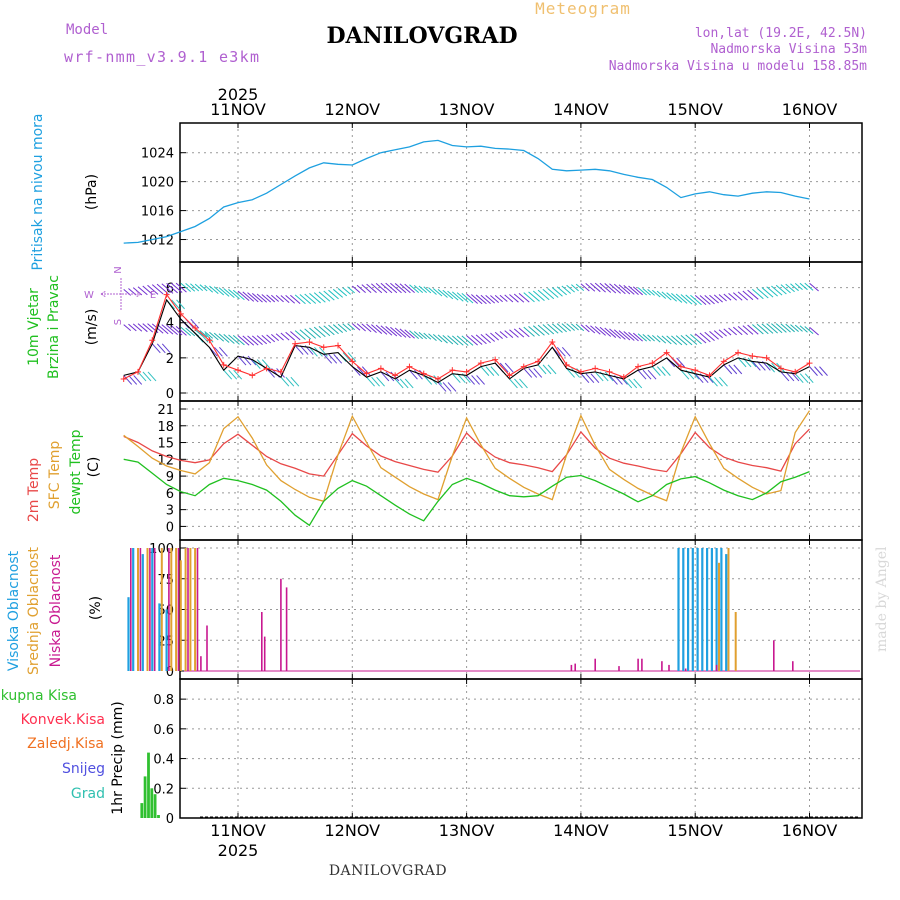 Image resolution: width=900 pixels, height=900 pixels. What do you see at coordinates (467, 109) in the screenshot?
I see `top-day-label: 13NOV` at bounding box center [467, 109].